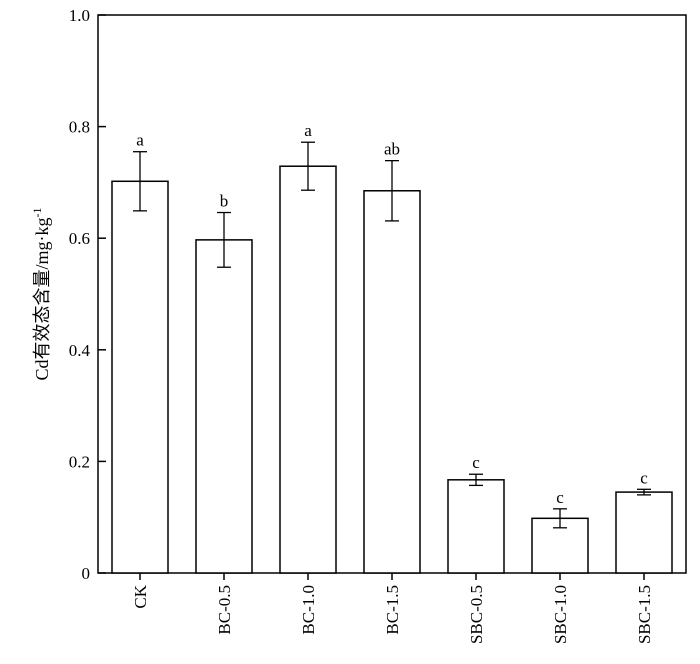 Image resolution: width=700 pixels, height=664 pixels. I want to click on x-tick-label: BC-1.5, so click(392, 610).